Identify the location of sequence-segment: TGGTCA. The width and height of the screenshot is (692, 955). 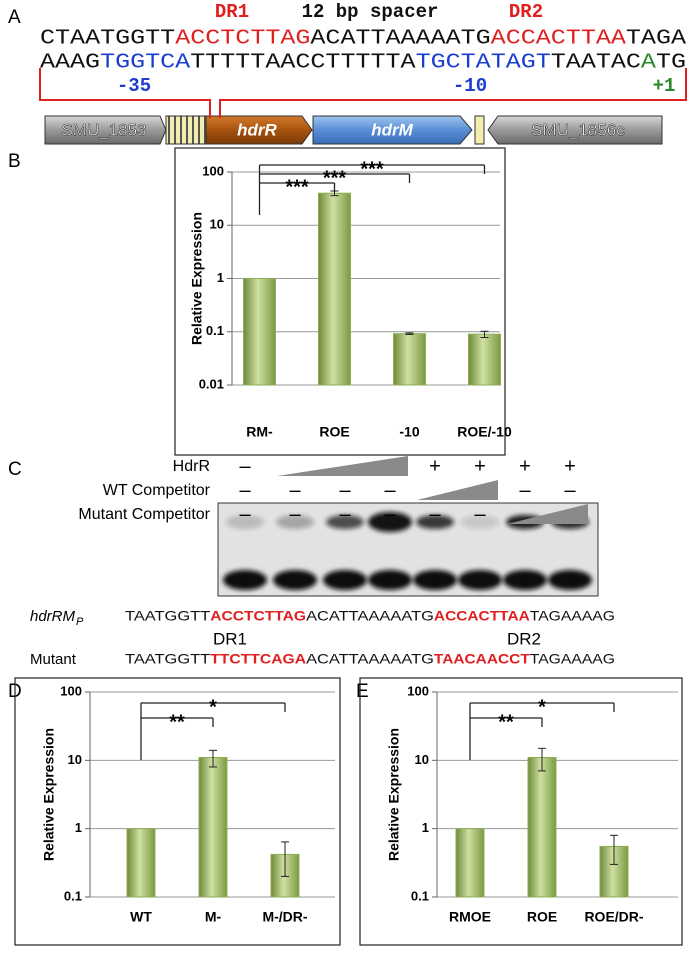
(145, 63).